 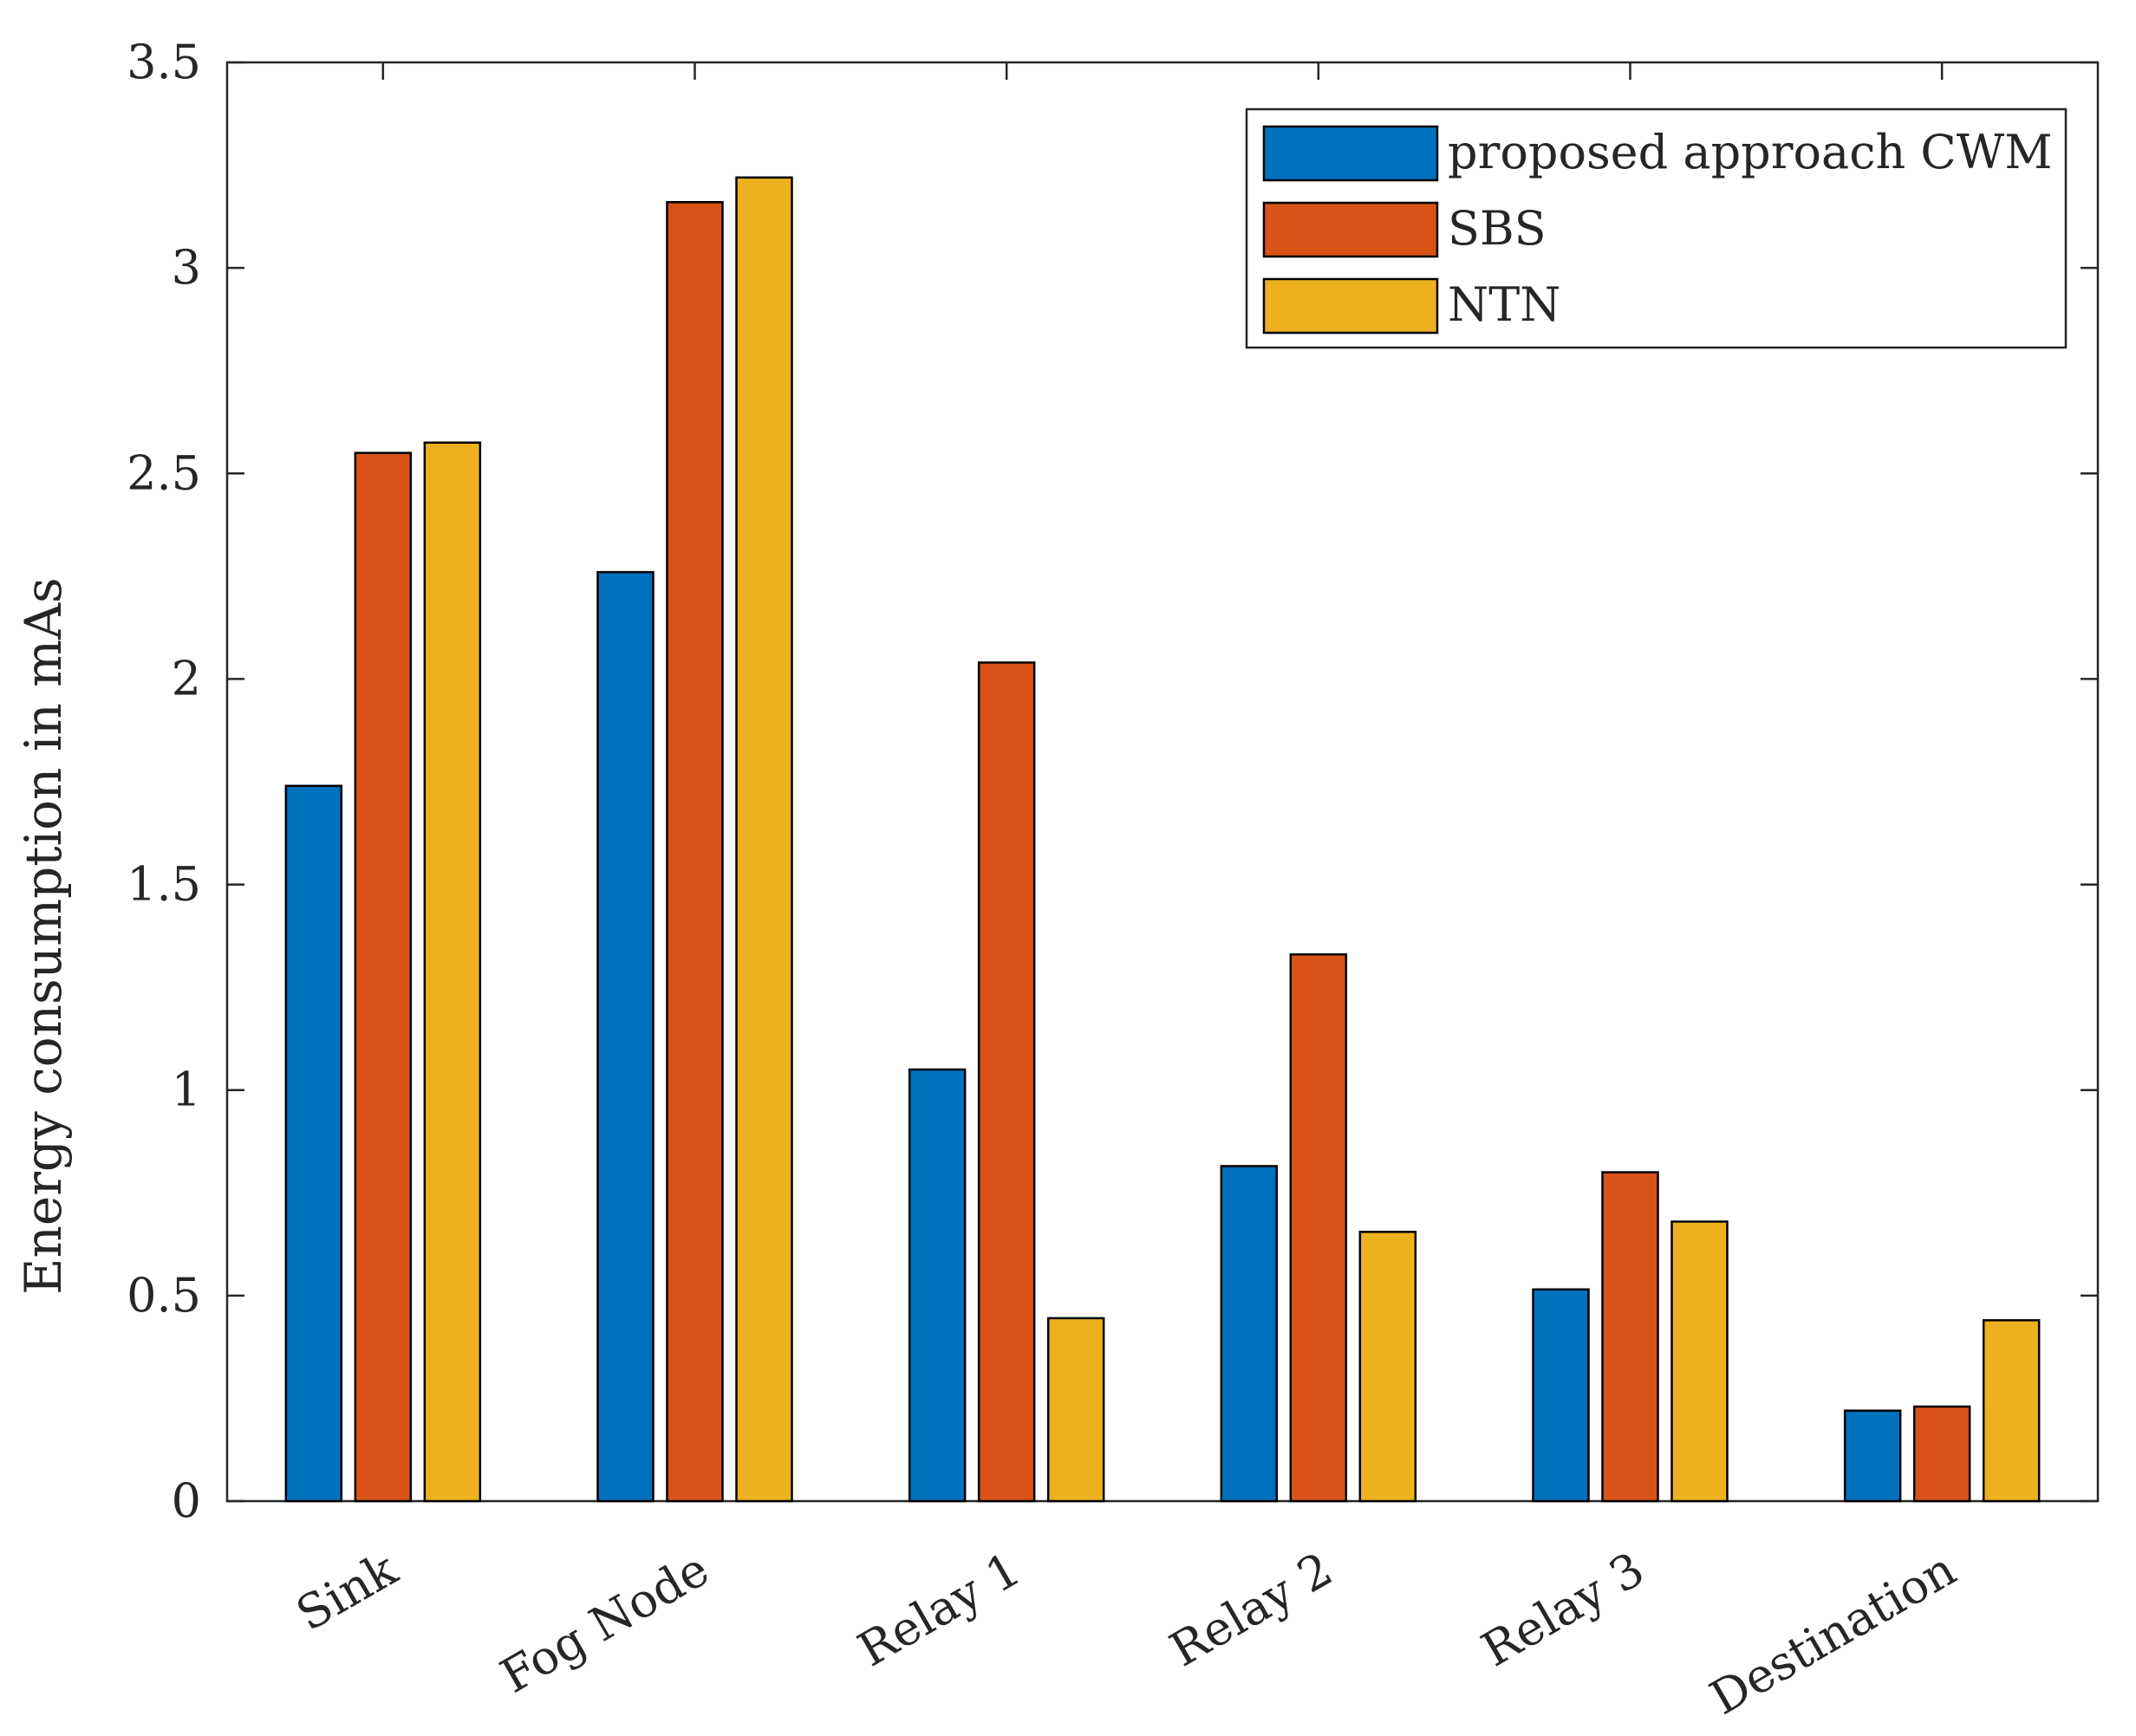 I want to click on y-tick-label: 1.5, so click(x=164, y=885).